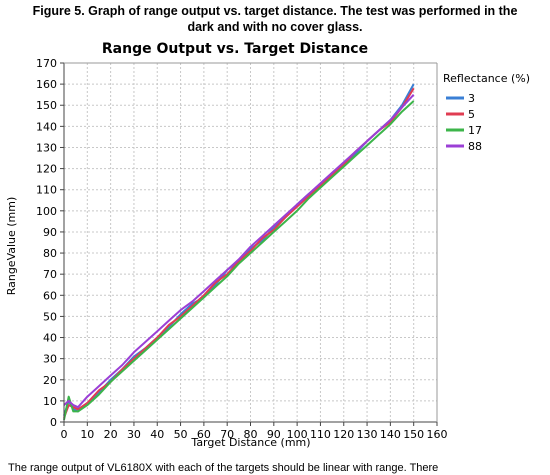  Describe the element at coordinates (475, 146) in the screenshot. I see `legend-label-88: 88` at that location.